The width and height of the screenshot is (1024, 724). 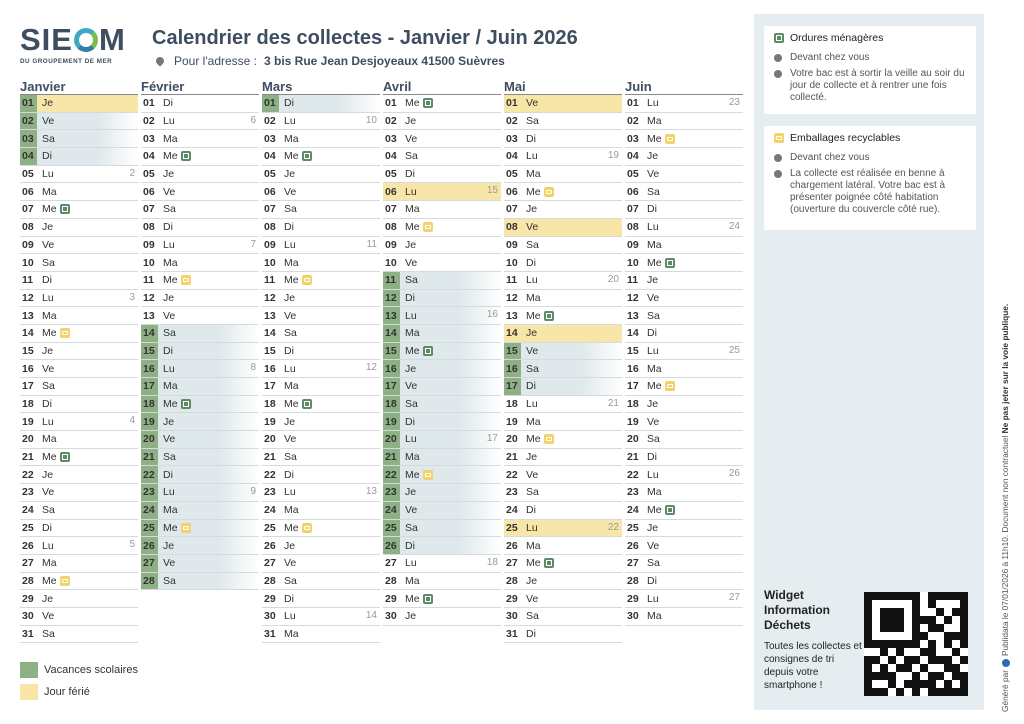 What do you see at coordinates (563, 299) in the screenshot?
I see `day-cell: 12 Ma` at bounding box center [563, 299].